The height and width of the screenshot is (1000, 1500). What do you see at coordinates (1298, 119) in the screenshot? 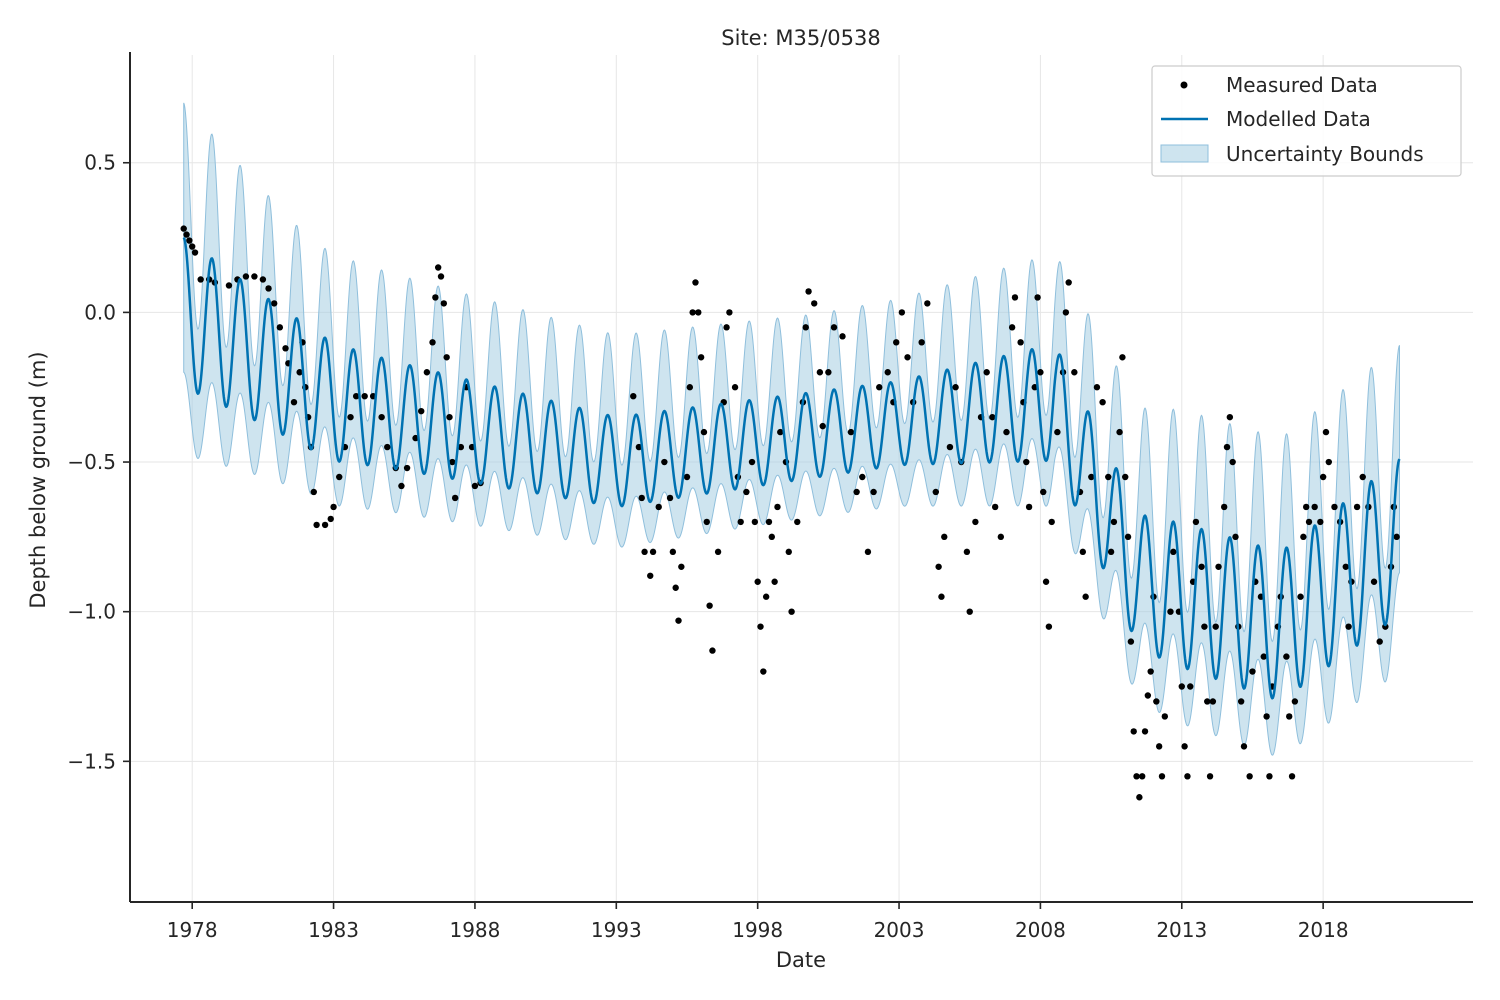
I see `legend-label-modelled: Modelled Data` at bounding box center [1298, 119].